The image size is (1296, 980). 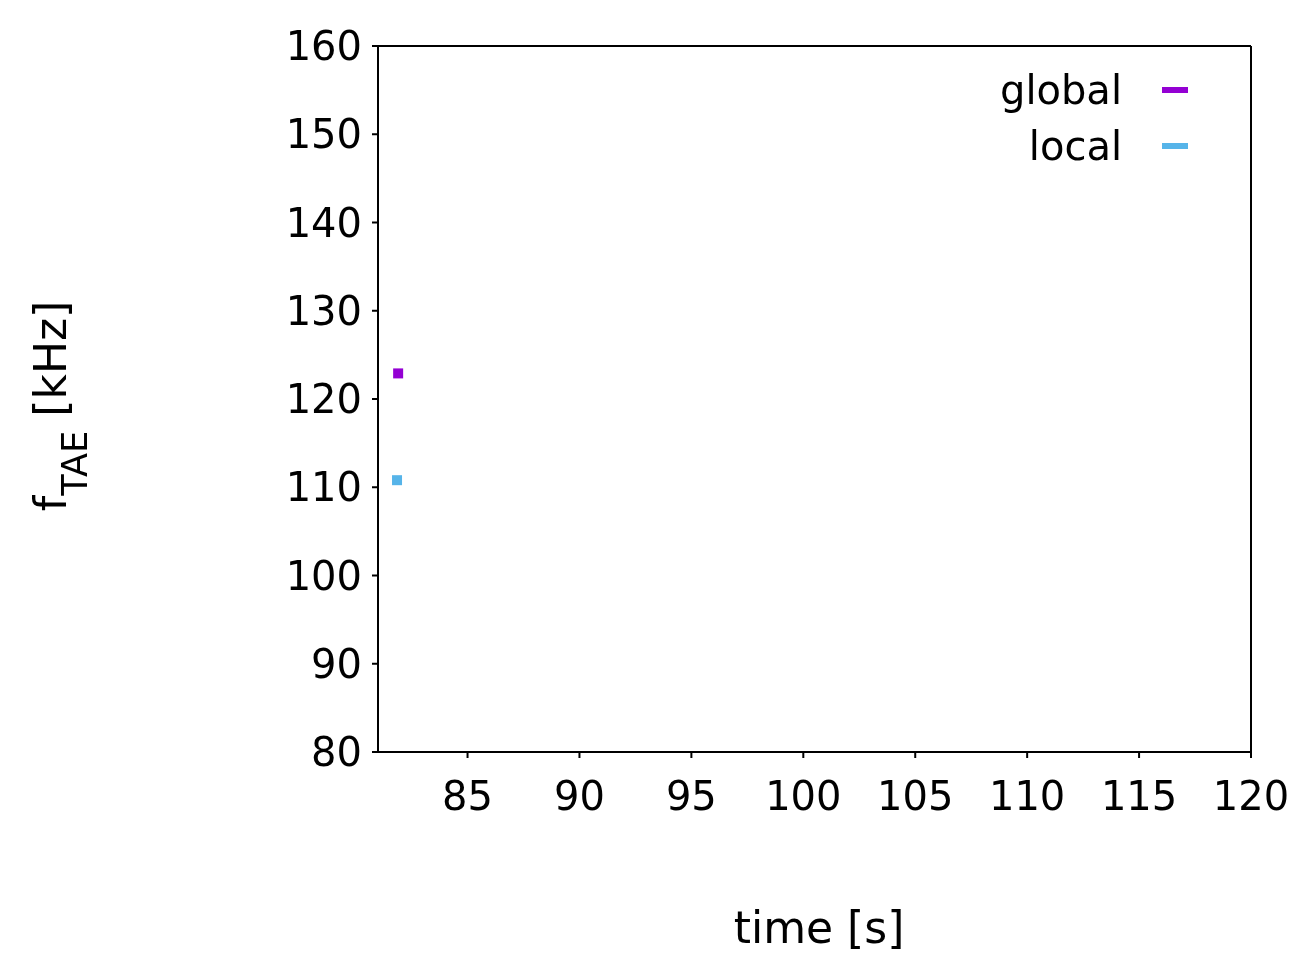 I want to click on y-tick-label: 110, so click(x=323, y=487).